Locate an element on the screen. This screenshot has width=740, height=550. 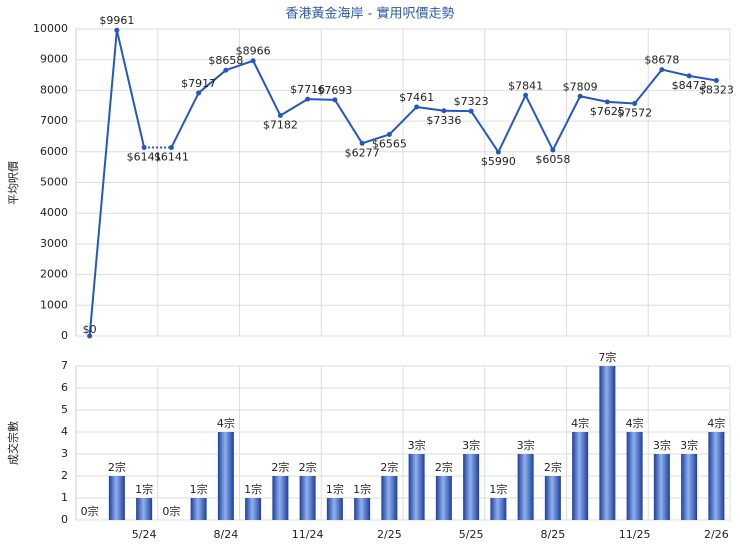
y-tick-label: 3000 is located at coordinates (54, 243).